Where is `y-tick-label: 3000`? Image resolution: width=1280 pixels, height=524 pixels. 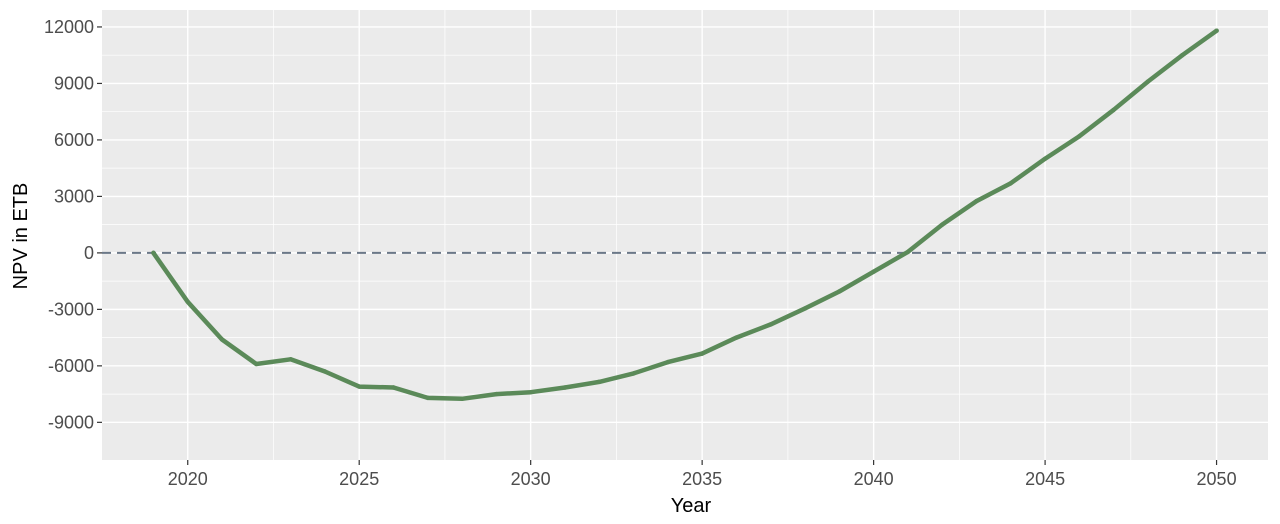
y-tick-label: 3000 is located at coordinates (74, 196).